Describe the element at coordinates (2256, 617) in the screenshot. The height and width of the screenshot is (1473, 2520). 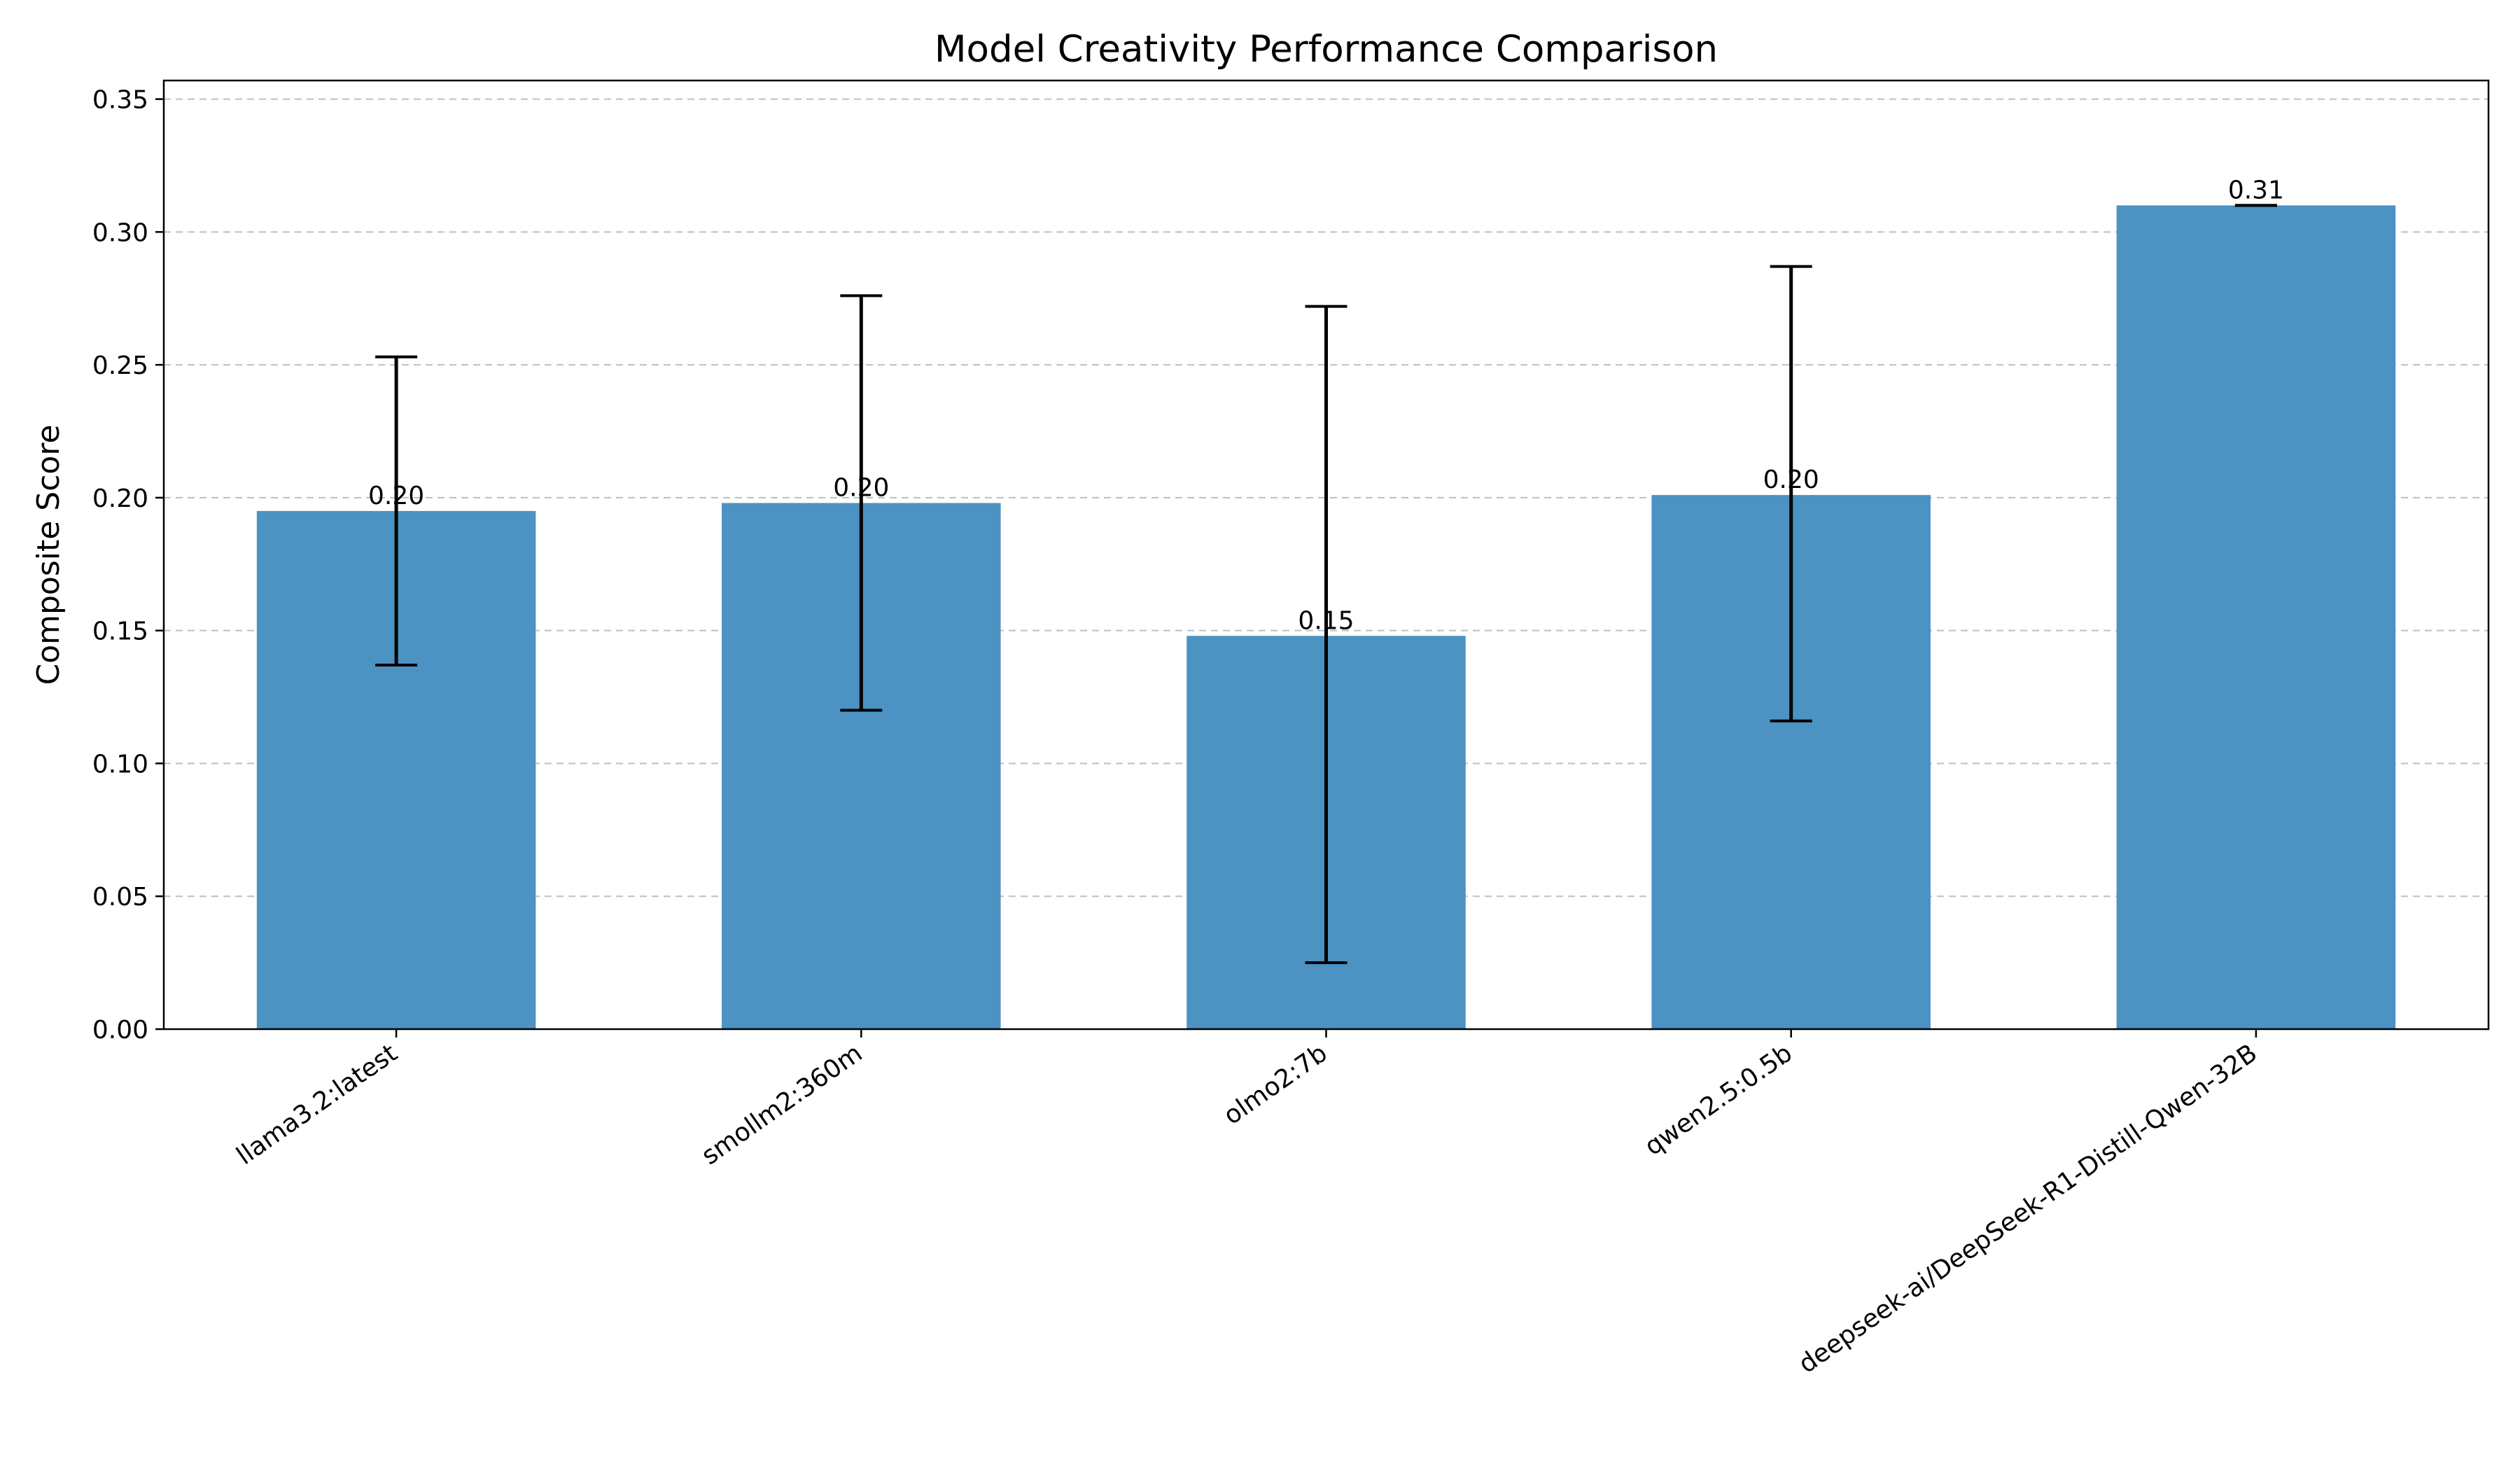
I see `bar` at that location.